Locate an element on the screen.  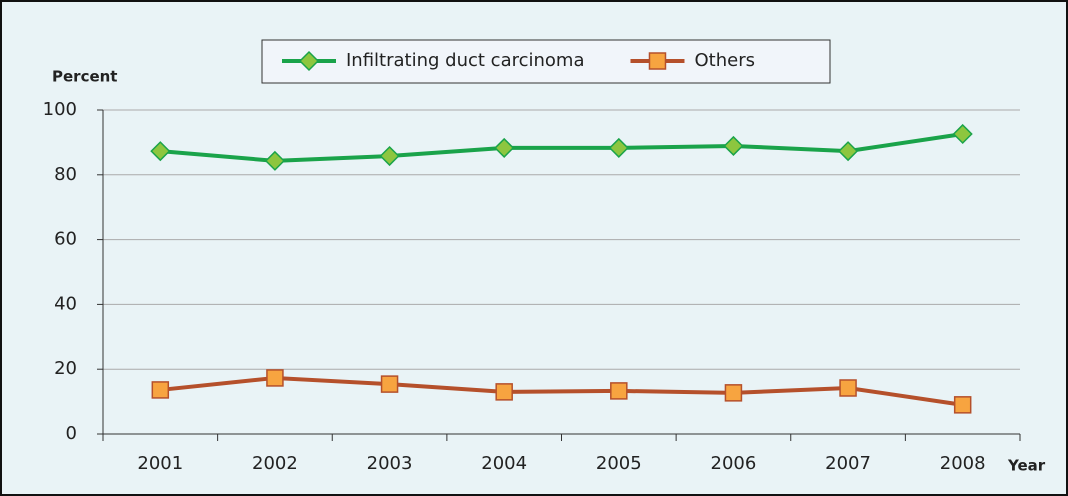
x-tick-label: 2004 is located at coordinates (504, 463).